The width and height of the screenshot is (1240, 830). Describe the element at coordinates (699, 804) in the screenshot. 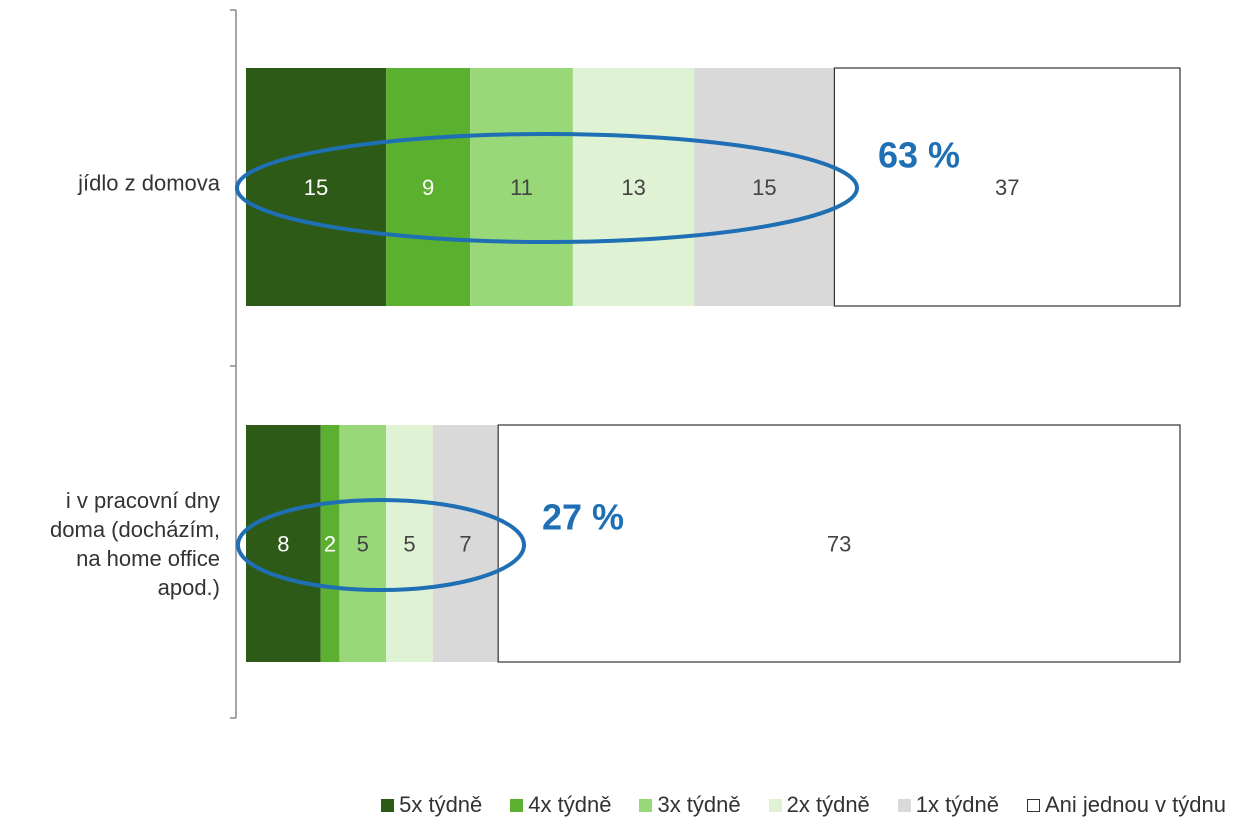

I see `legend-label: 3x týdně` at that location.